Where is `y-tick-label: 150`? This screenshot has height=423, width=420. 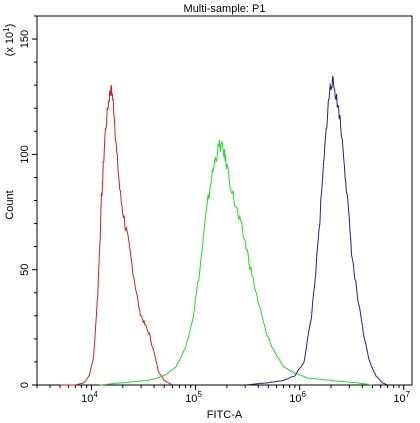 y-tick-label: 150 is located at coordinates (25, 39).